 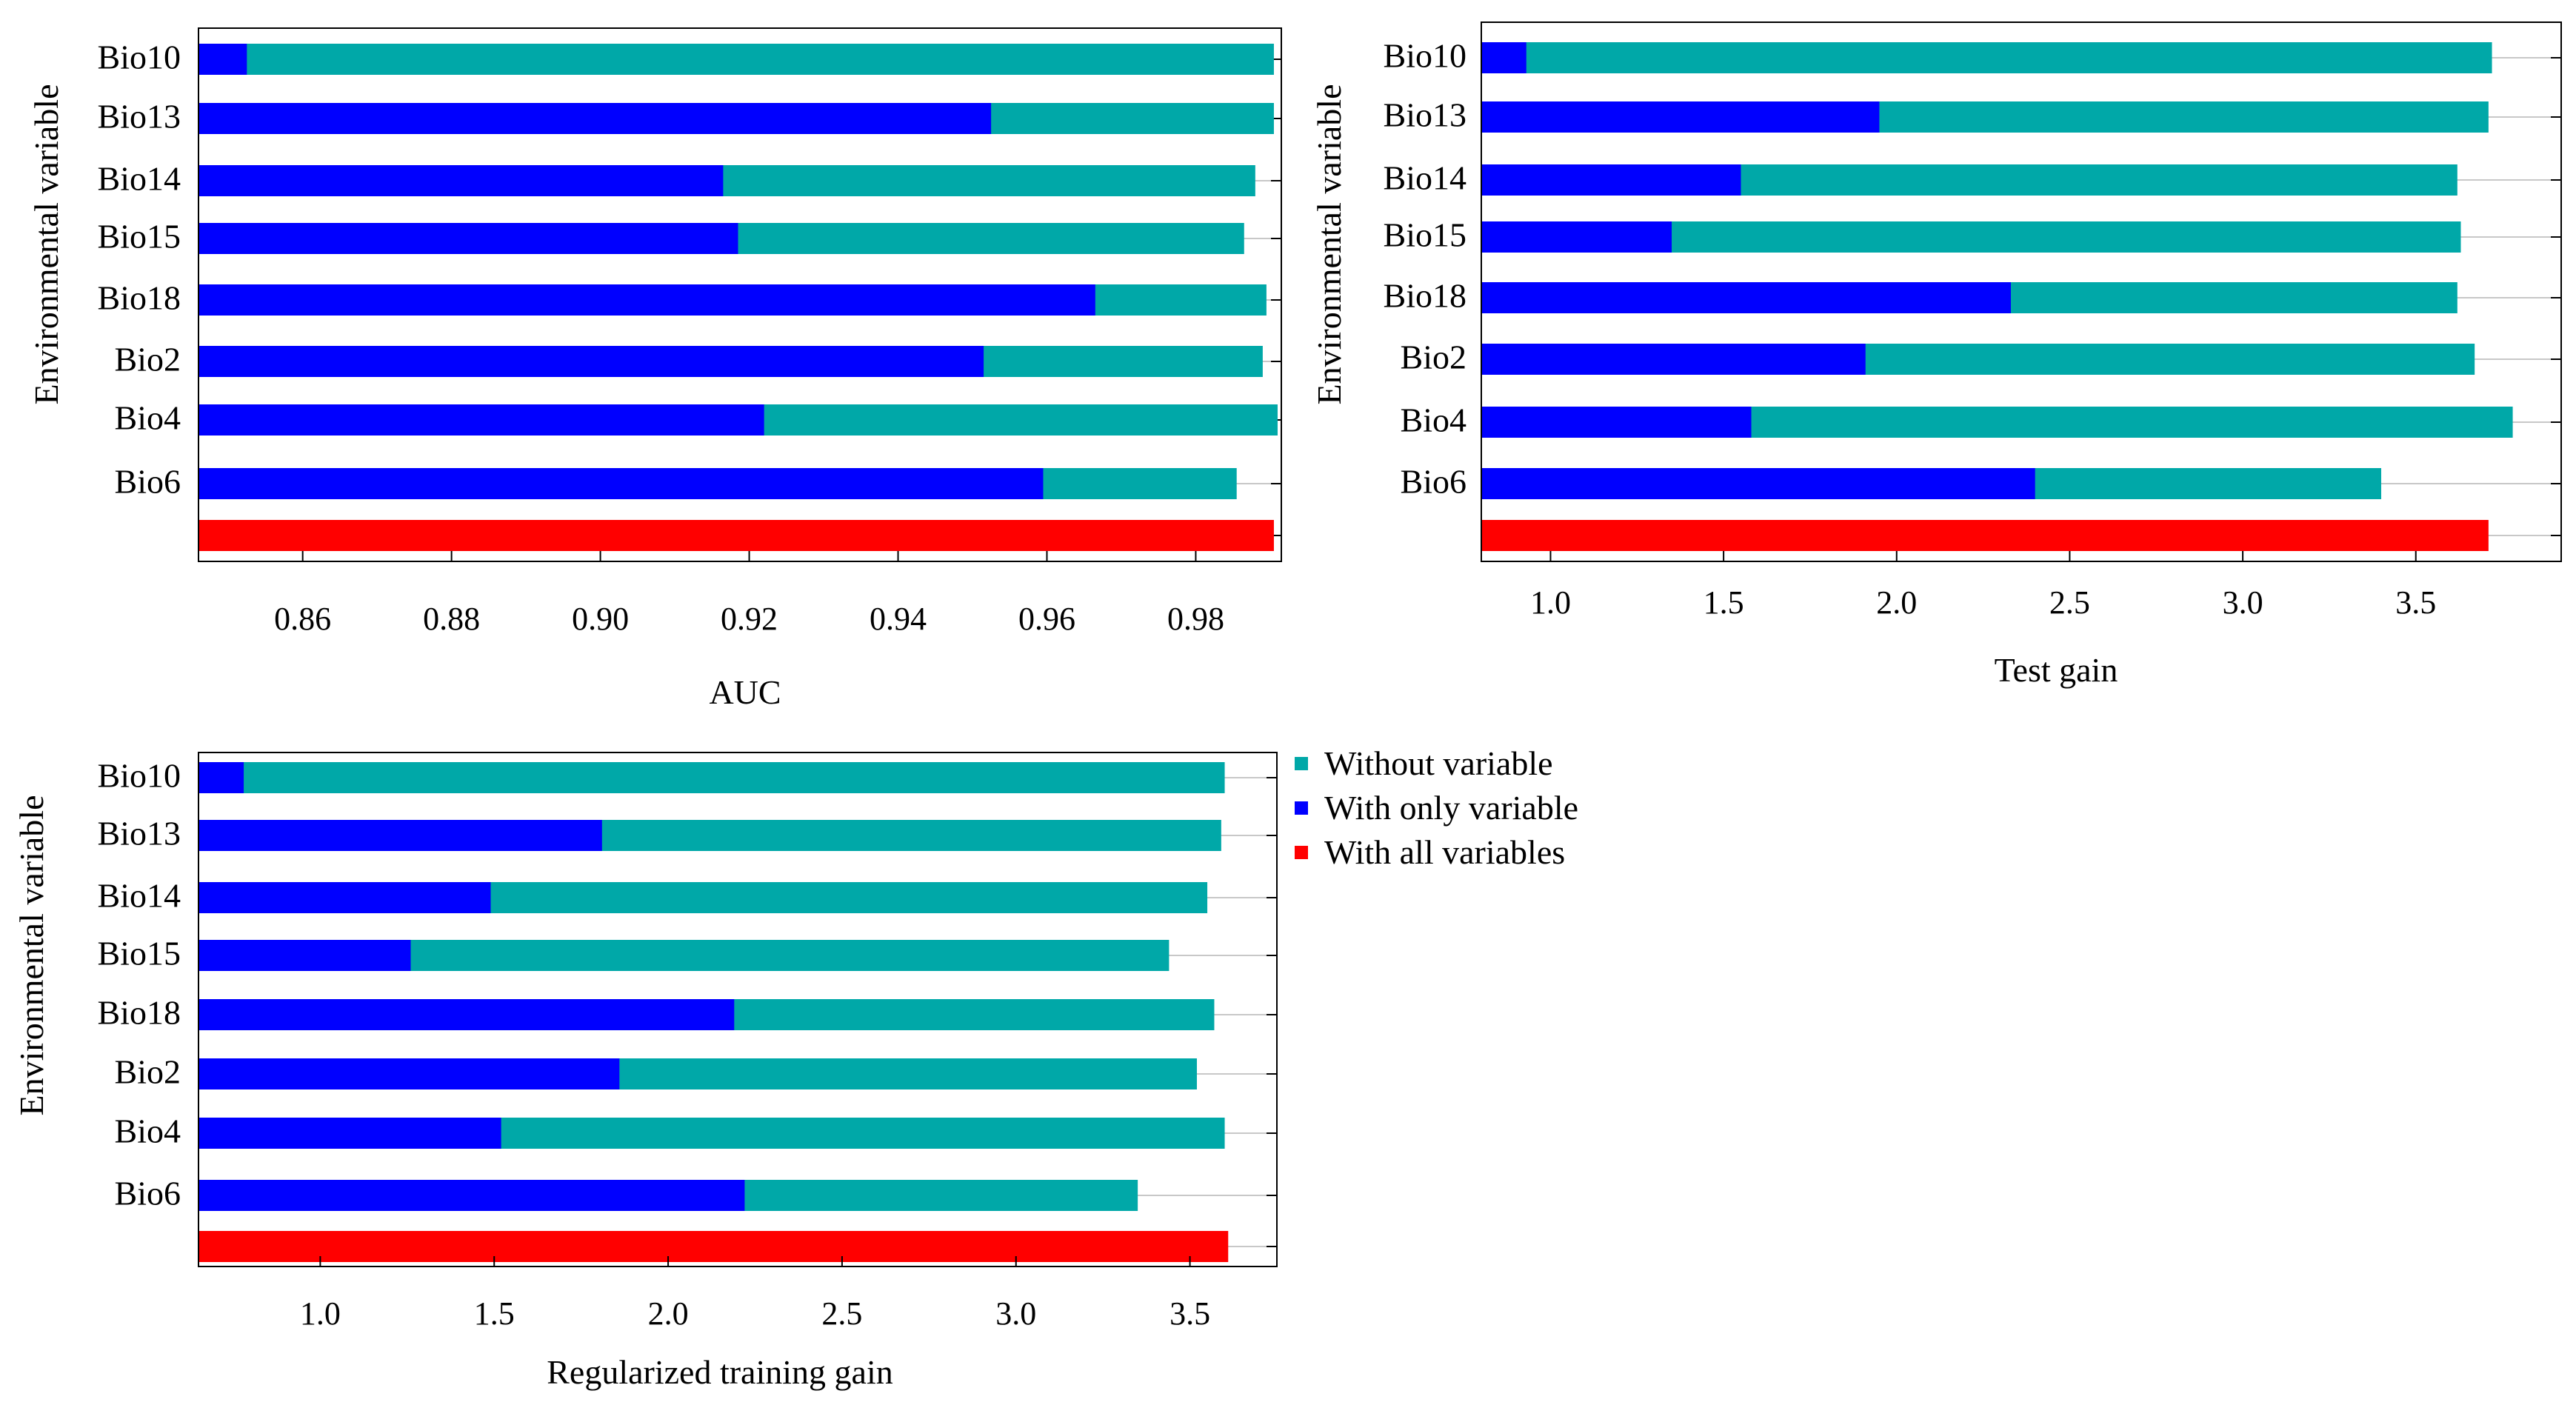 I want to click on test-gain-category-label: Bio18, so click(x=1425, y=296).